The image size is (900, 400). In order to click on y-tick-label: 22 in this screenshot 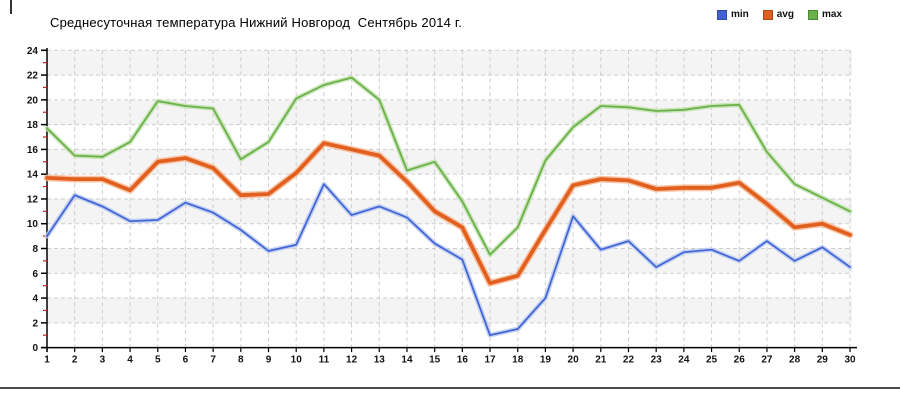, I will do `click(33, 76)`.